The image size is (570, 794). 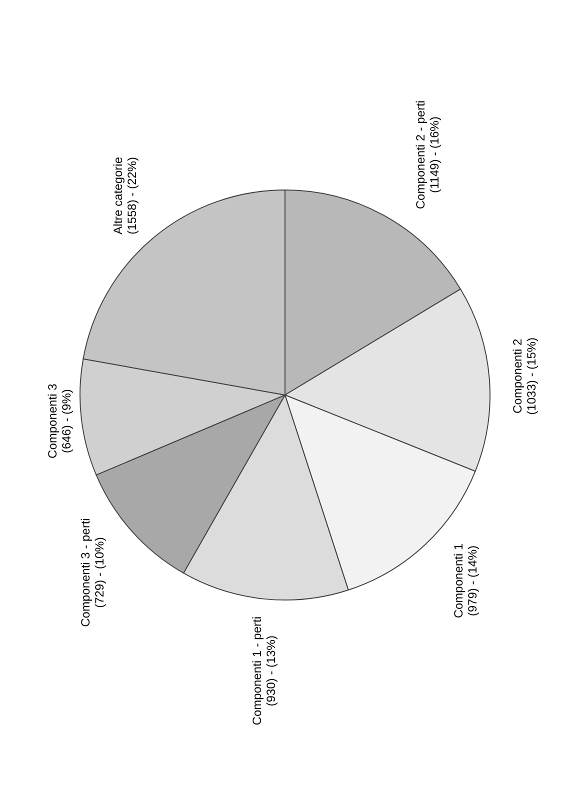 What do you see at coordinates (118, 195) in the screenshot?
I see `slice-label: Altre categorie` at bounding box center [118, 195].